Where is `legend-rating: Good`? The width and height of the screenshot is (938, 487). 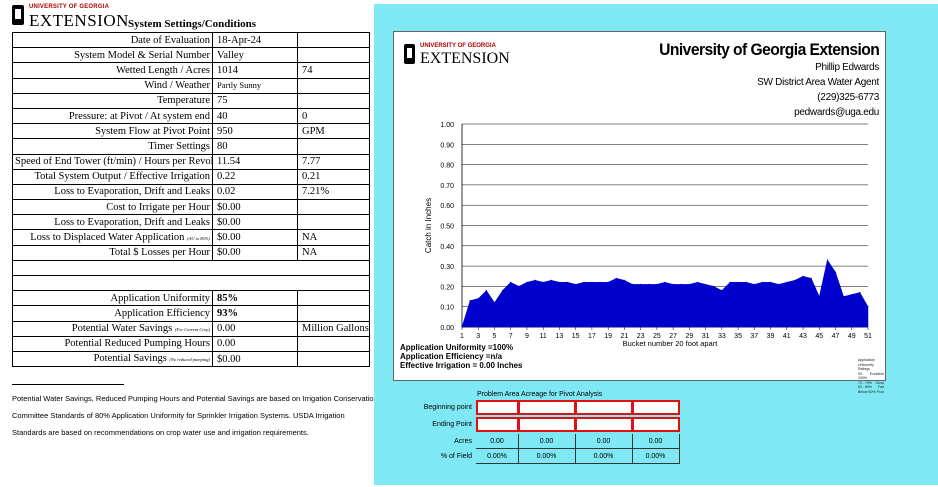
legend-rating: Good is located at coordinates (879, 382).